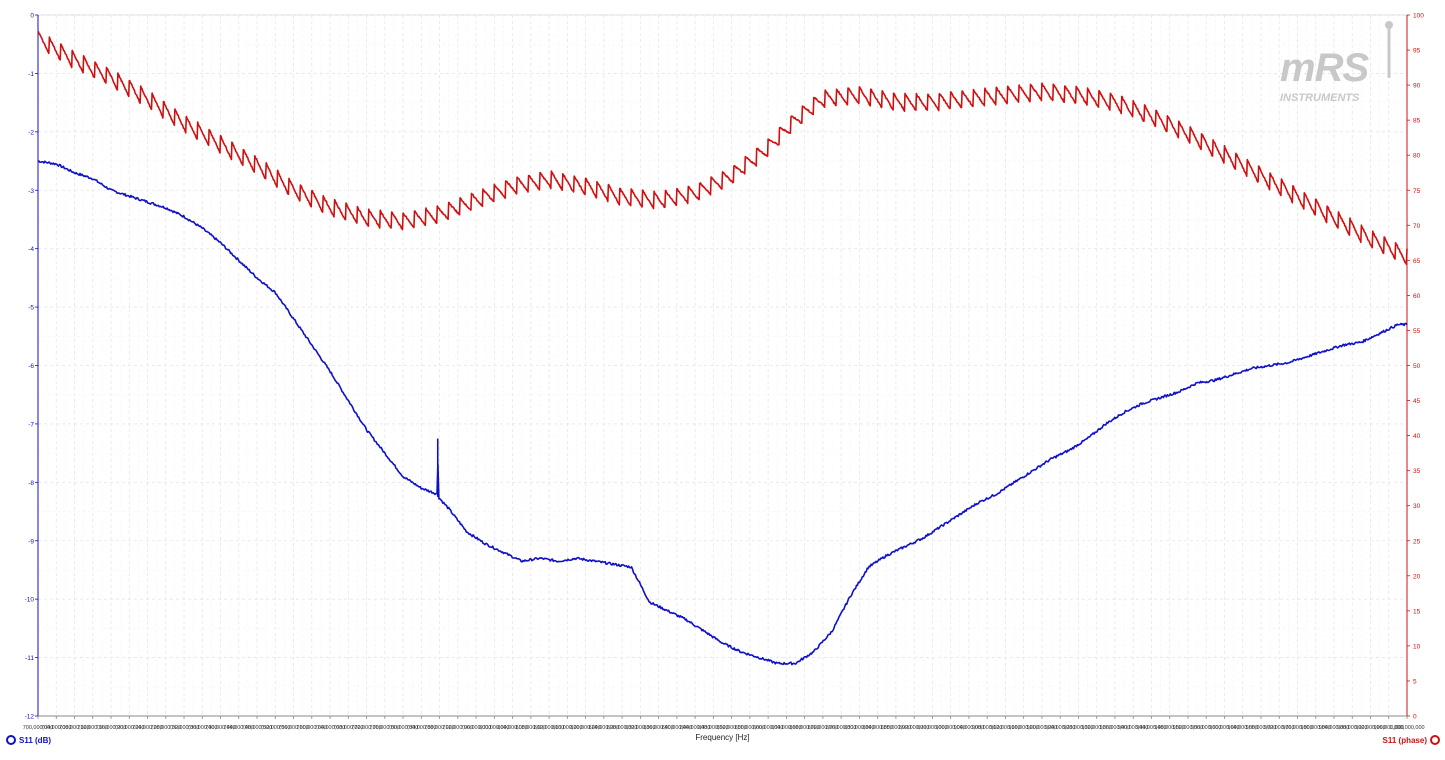 This screenshot has width=1445, height=760. Describe the element at coordinates (129, 728) in the screenshot. I see `x-tick-label: 720,000,000` at that location.